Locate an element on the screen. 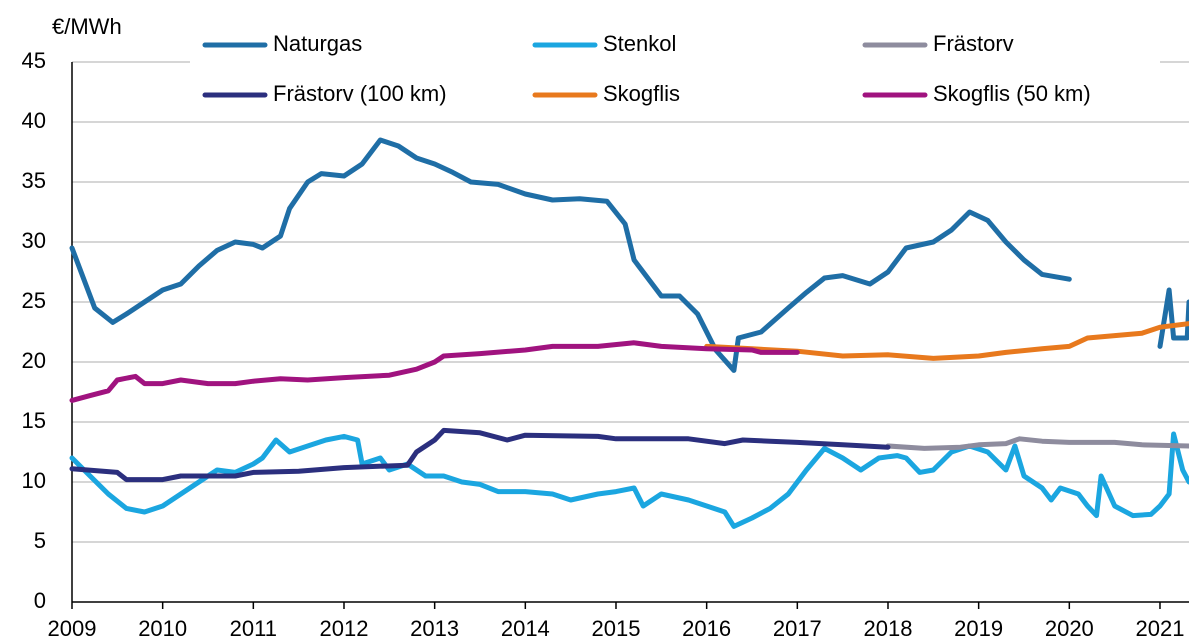 The height and width of the screenshot is (641, 1189). y-tick-label: 35 is located at coordinates (34, 180).